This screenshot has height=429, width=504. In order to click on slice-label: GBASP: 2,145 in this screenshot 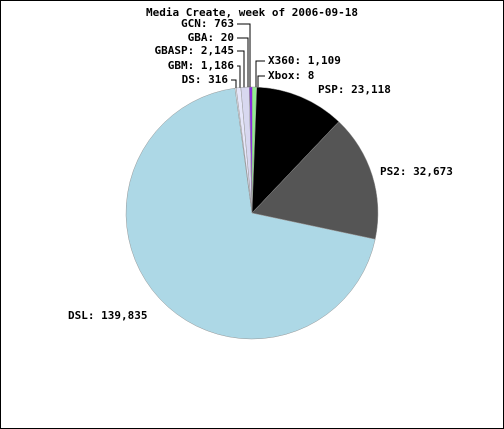, I will do `click(194, 50)`.